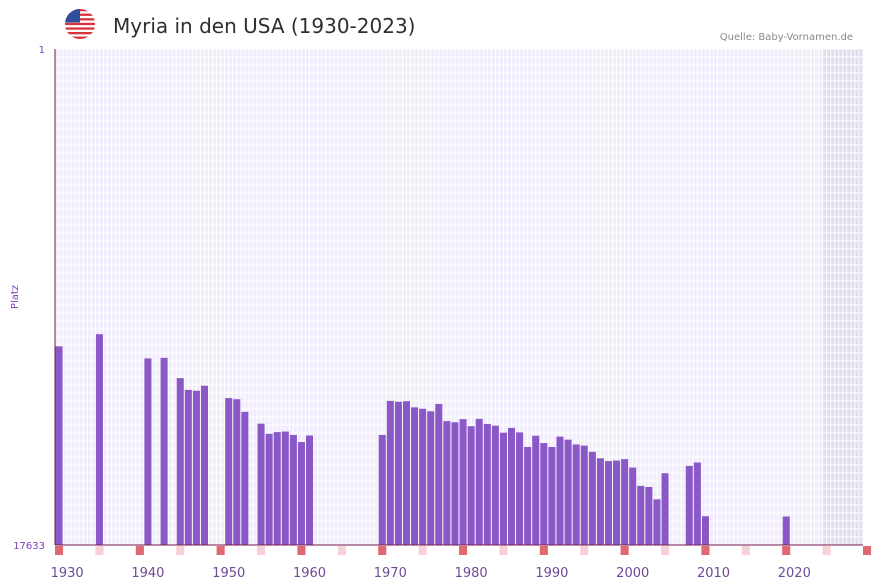 This screenshot has width=873, height=587. Describe the element at coordinates (786, 550) in the screenshot. I see `marker-strong-2019` at that location.